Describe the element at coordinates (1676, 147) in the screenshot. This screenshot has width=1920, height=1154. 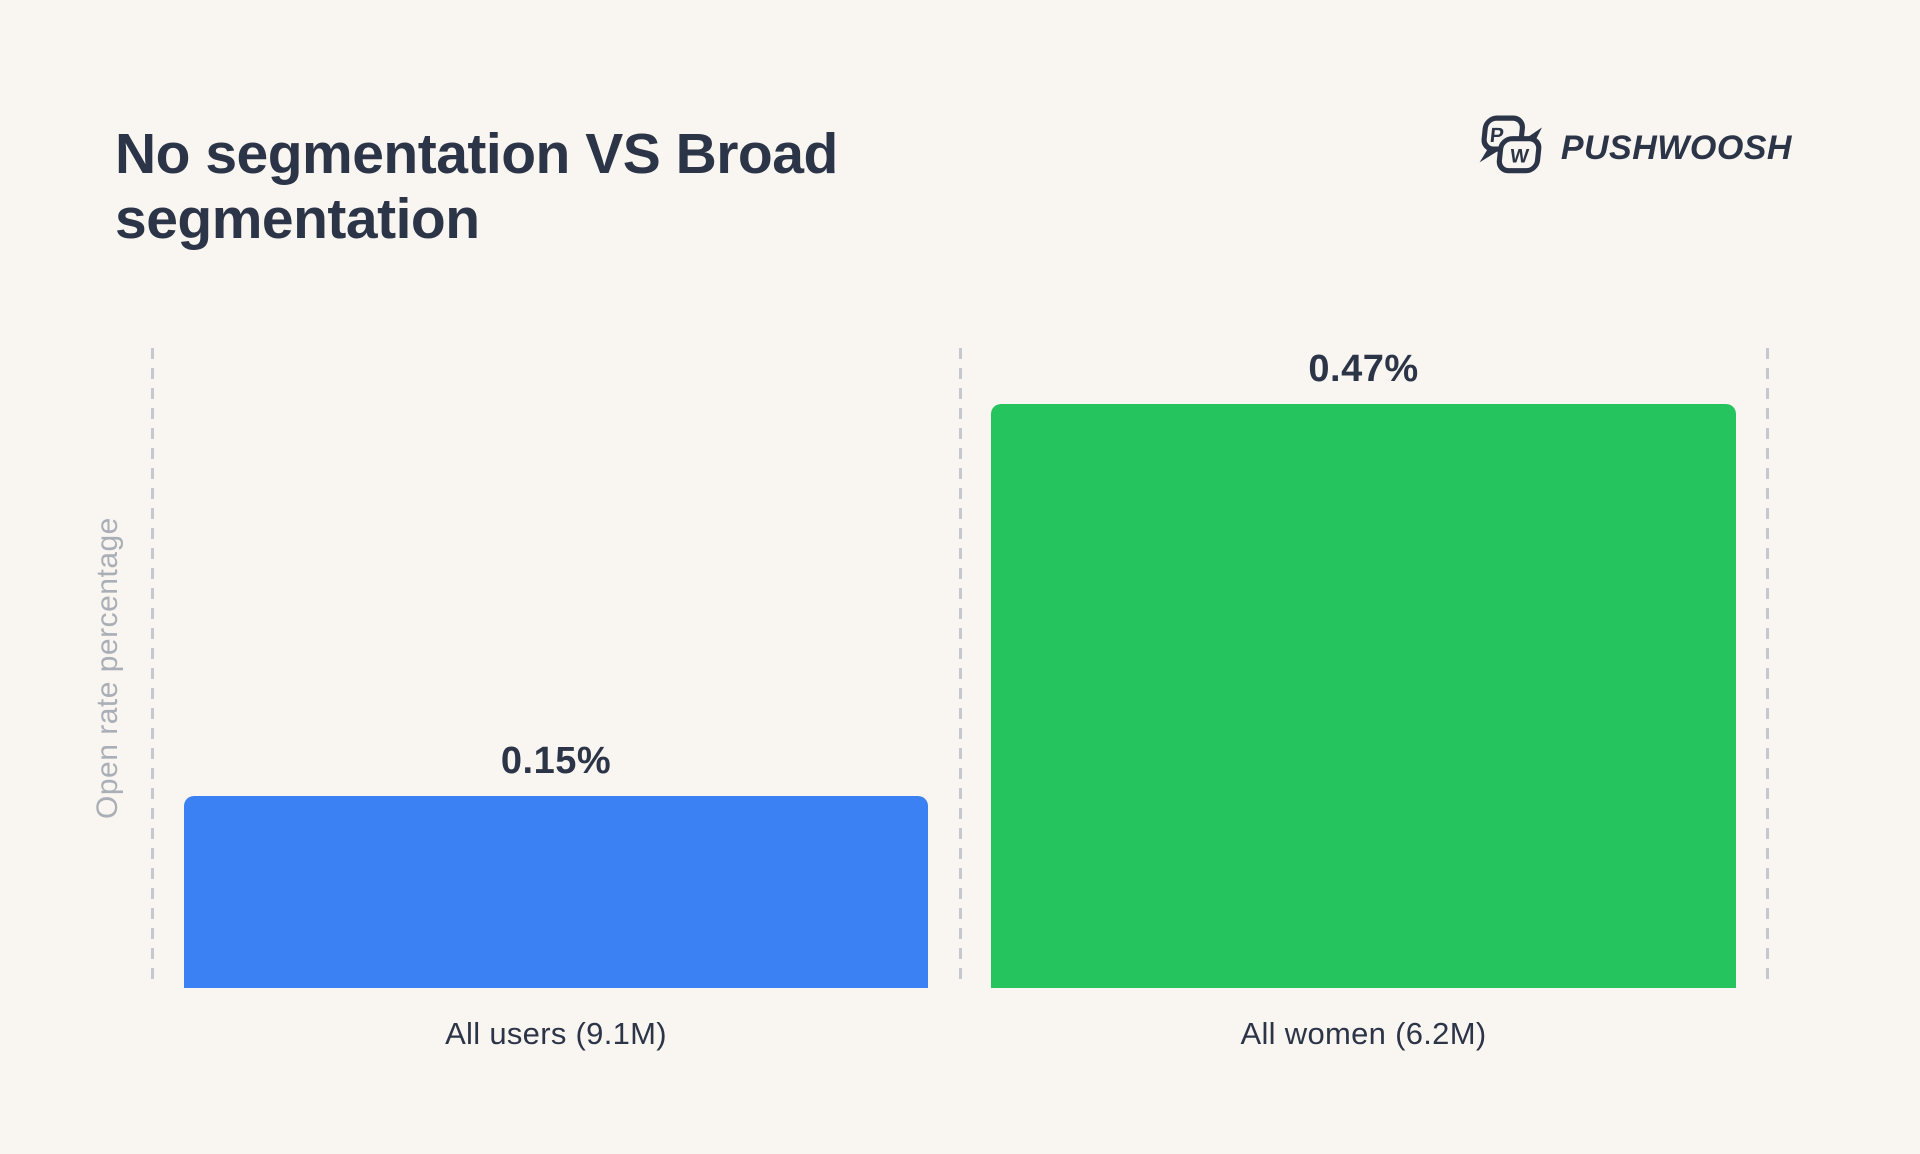
I see `brand-name: PUSHWOOSH` at that location.